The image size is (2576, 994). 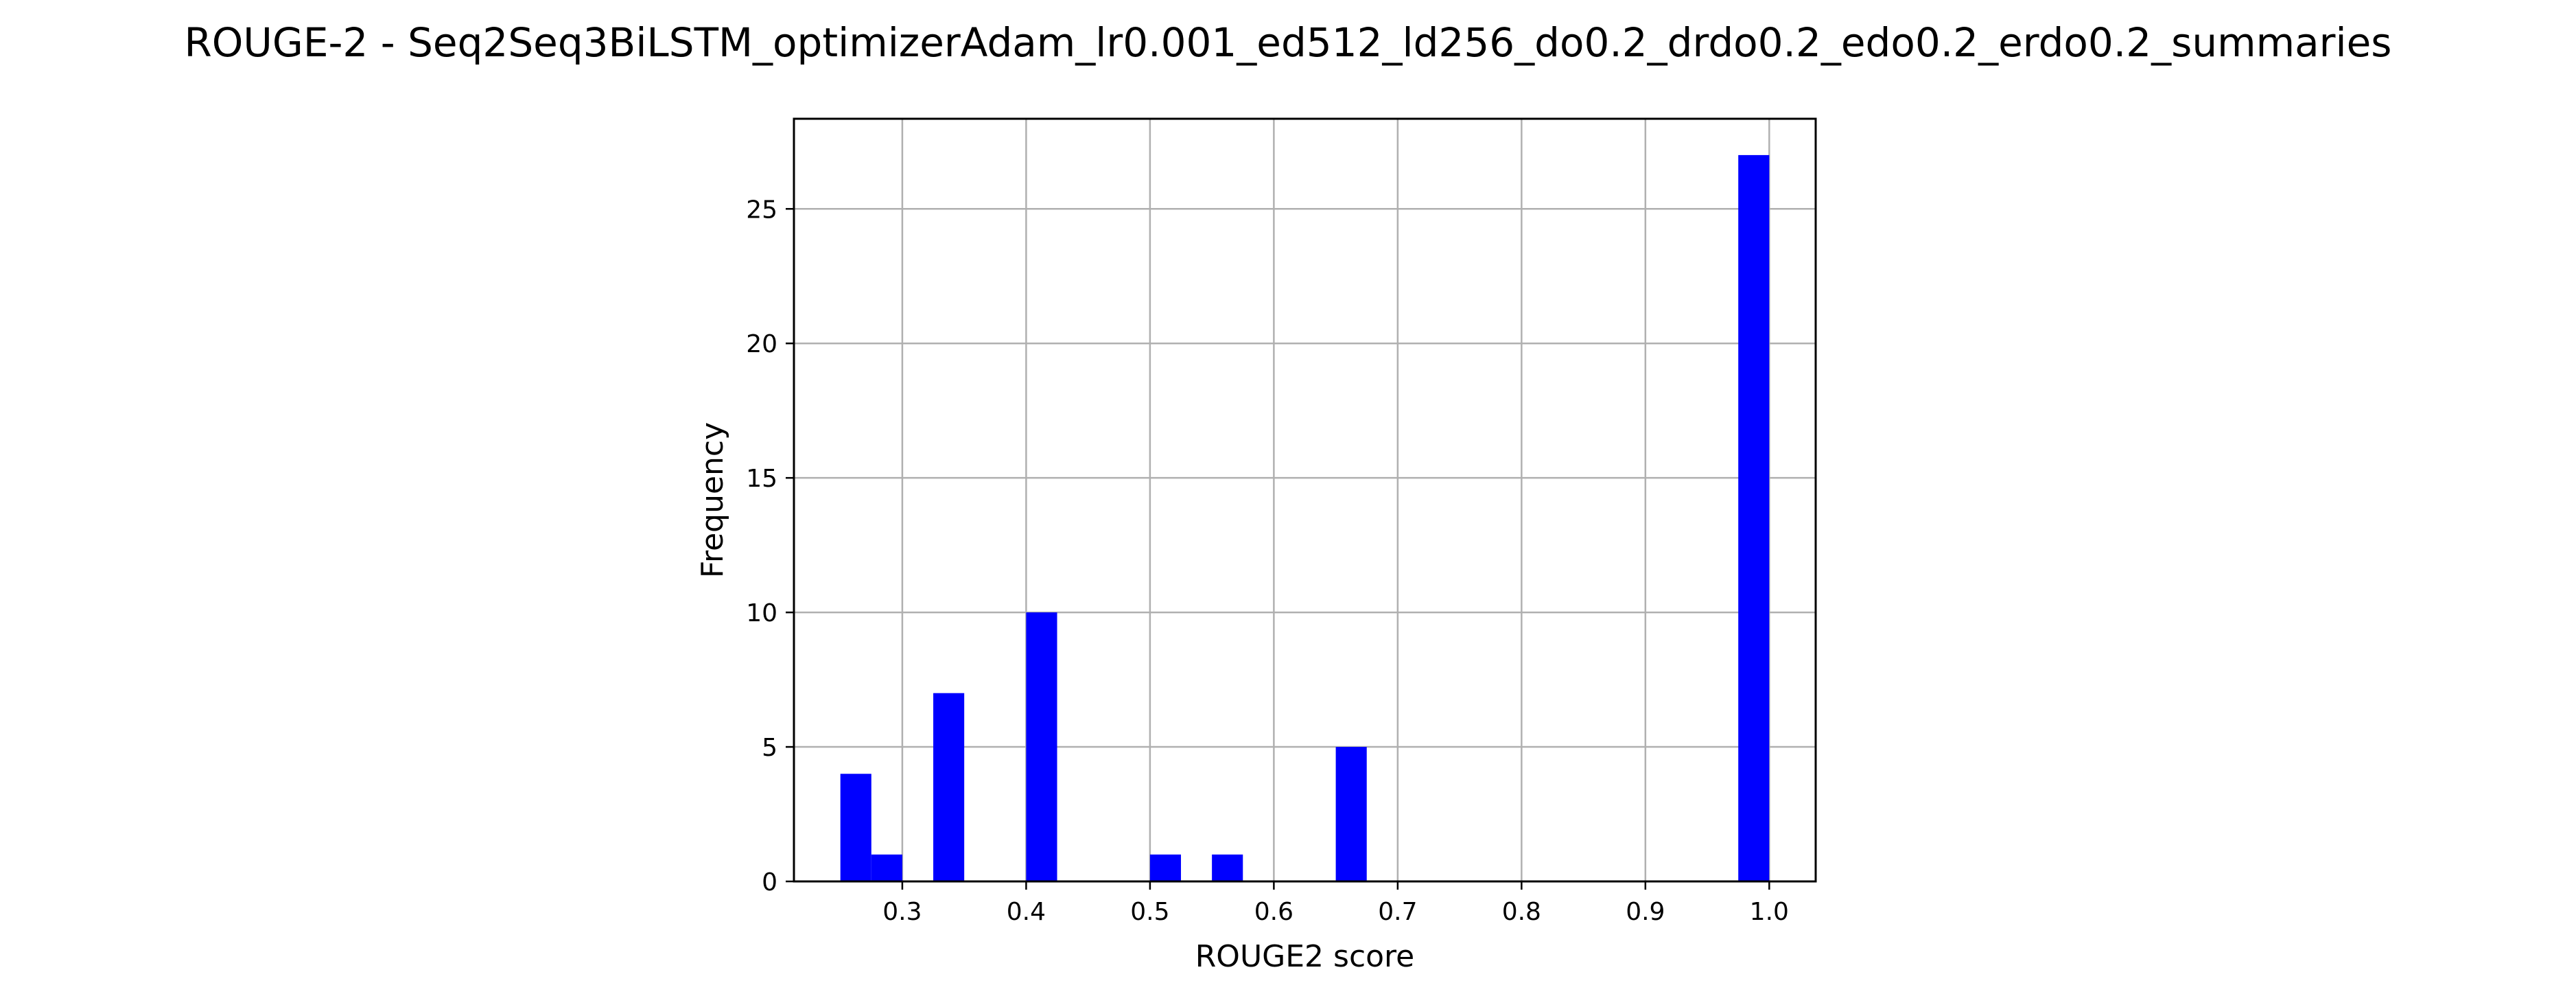 I want to click on x-tick-label: 0.6, so click(x=1273, y=912).